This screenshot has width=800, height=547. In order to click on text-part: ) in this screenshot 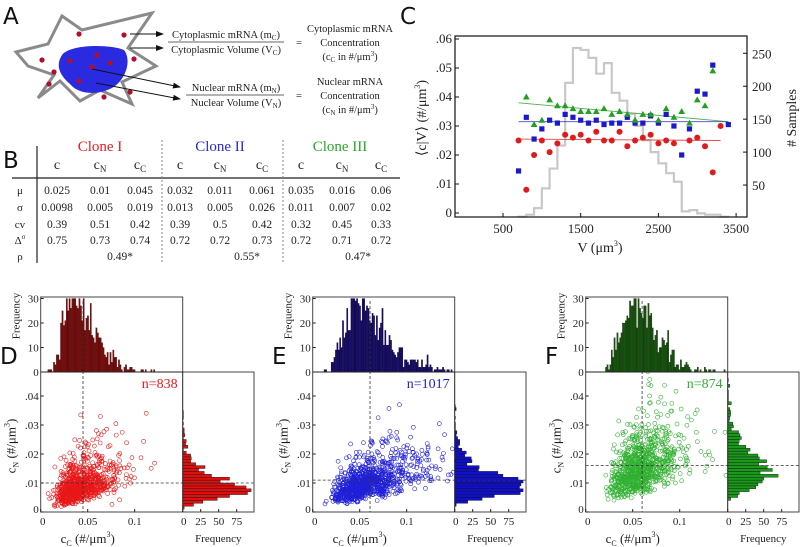, I will do `click(657, 538)`.